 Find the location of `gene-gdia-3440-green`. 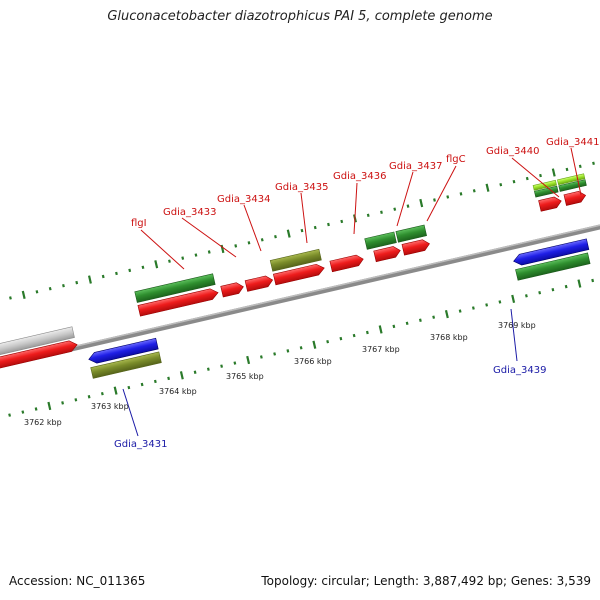

gene-gdia-3440-green is located at coordinates (546, 191).